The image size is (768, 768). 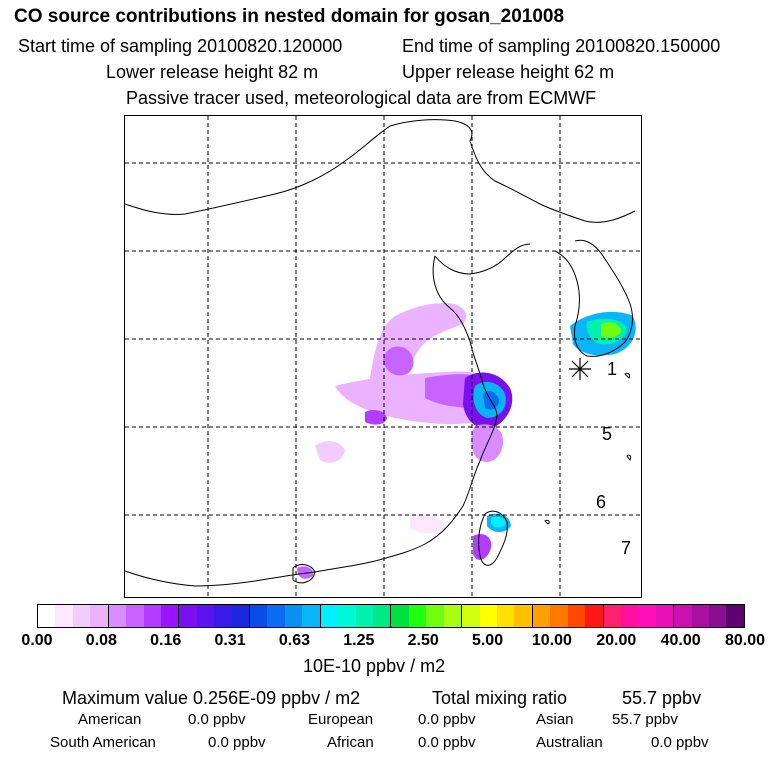 I want to click on colorbar-tick-label: 2.50, so click(x=423, y=640).